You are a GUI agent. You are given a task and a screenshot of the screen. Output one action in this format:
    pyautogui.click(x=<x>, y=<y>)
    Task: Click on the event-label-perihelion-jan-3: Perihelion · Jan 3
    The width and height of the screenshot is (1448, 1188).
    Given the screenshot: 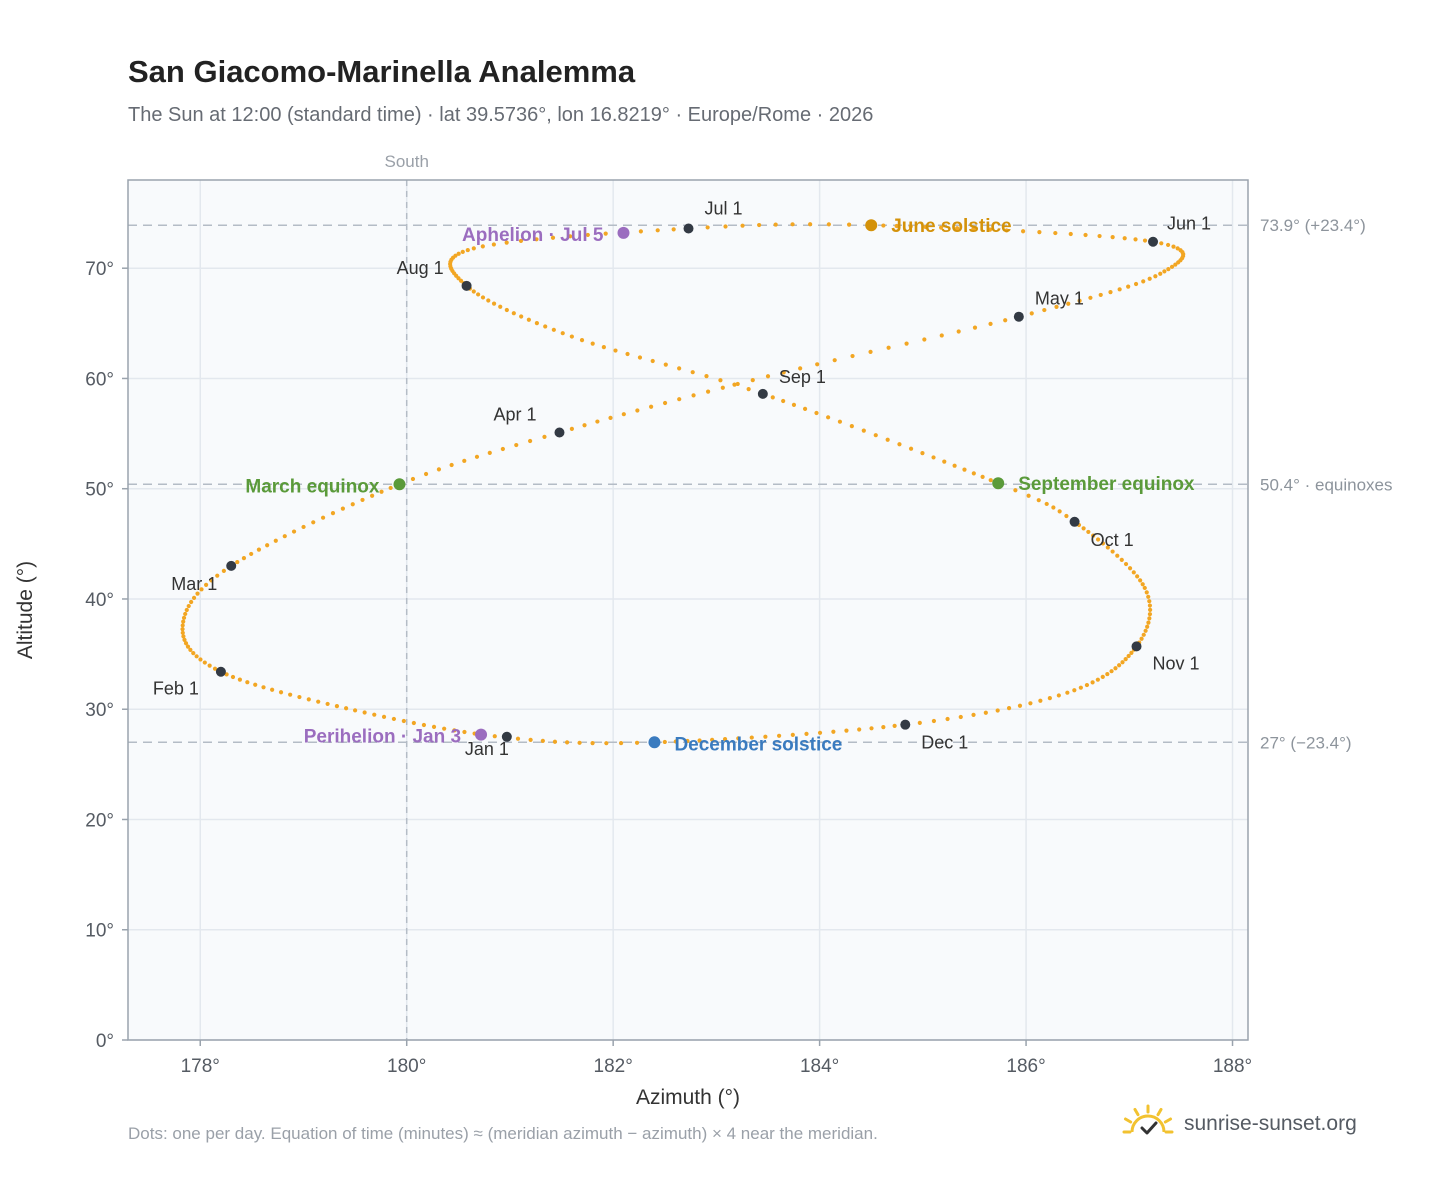 What is the action you would take?
    pyautogui.click(x=382, y=737)
    